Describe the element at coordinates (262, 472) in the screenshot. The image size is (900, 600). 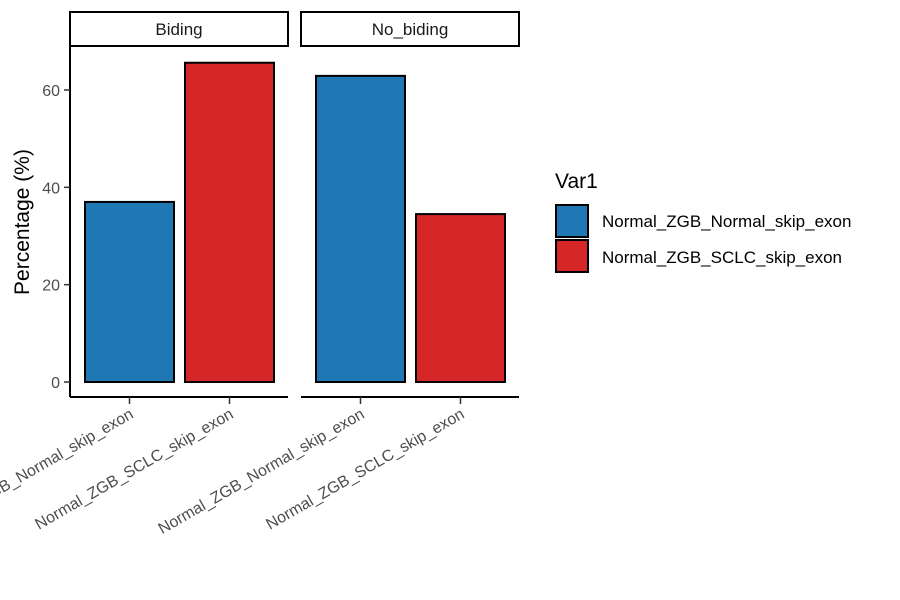
I see `x-tick-label: Normal_ZGB_Normal_skip_exon` at that location.